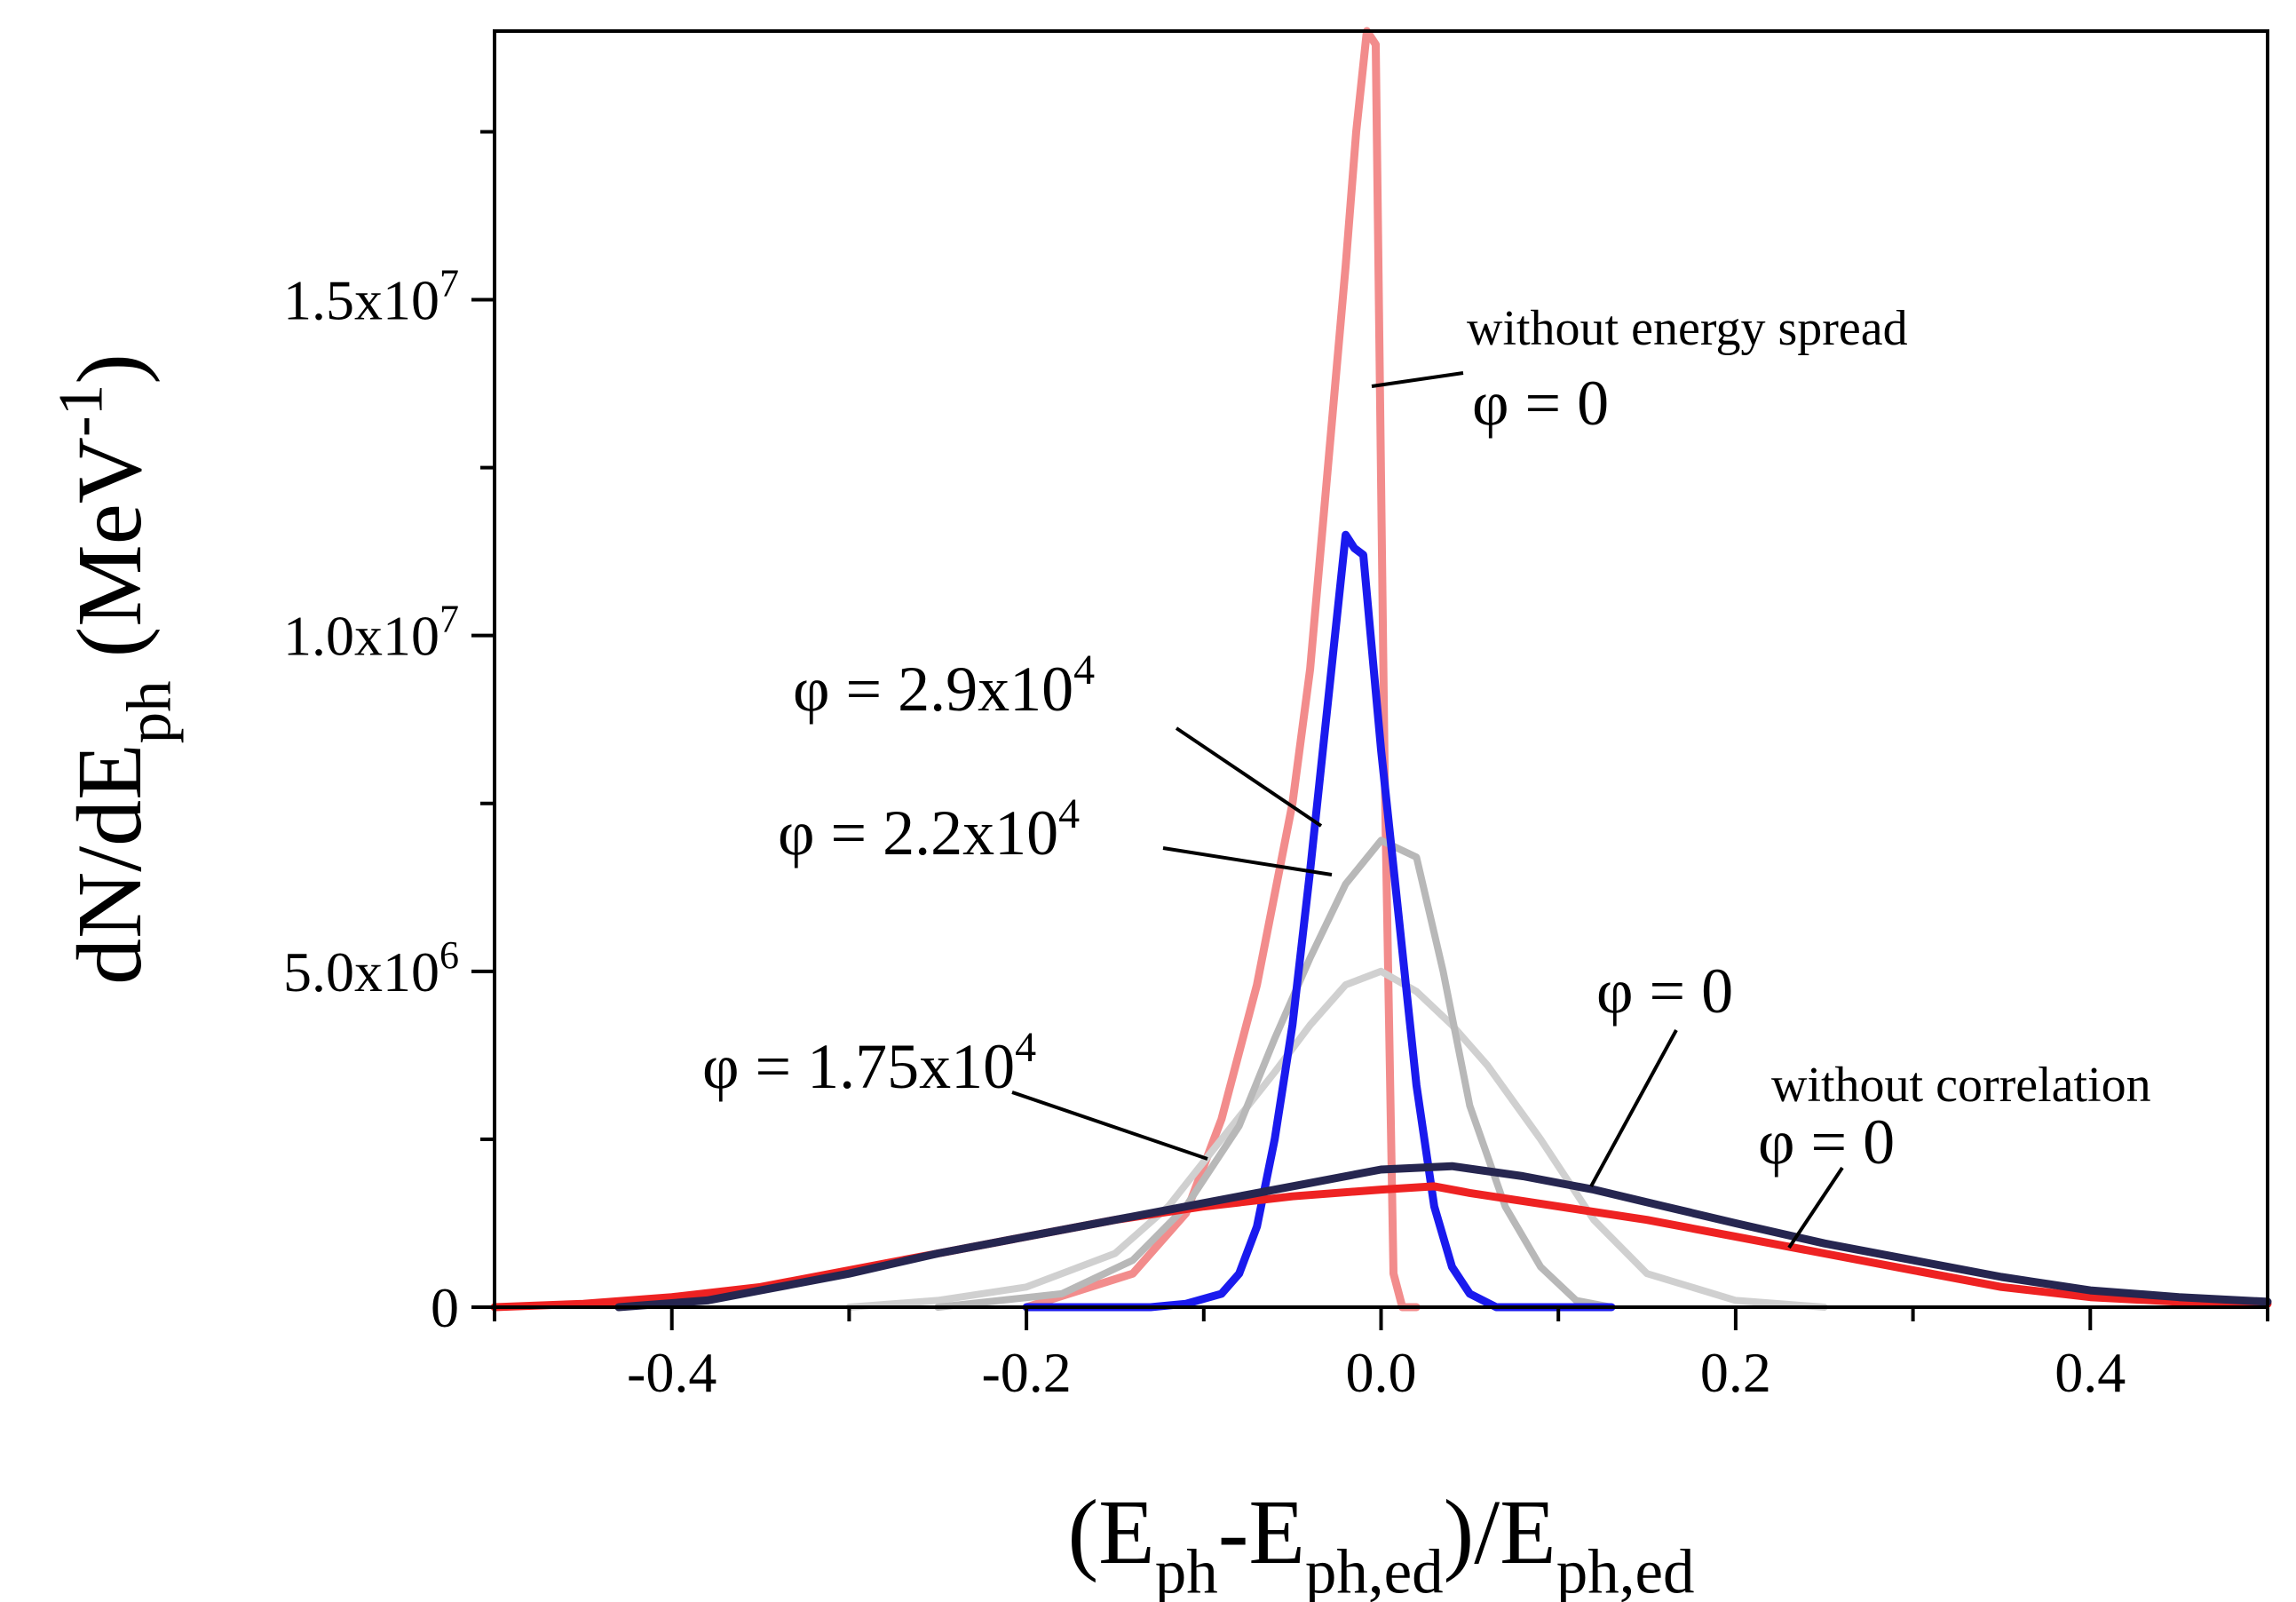 The width and height of the screenshot is (2296, 1602). What do you see at coordinates (2090, 1373) in the screenshot?
I see `x-tick-label: 0.4` at bounding box center [2090, 1373].